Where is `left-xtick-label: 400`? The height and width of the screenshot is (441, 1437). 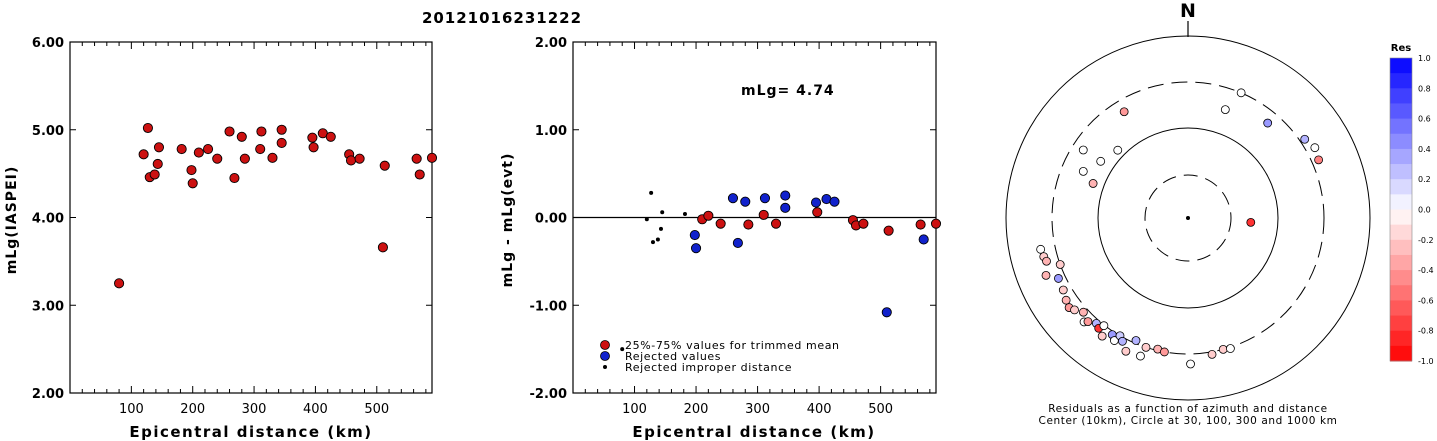 left-xtick-label: 400 is located at coordinates (315, 409).